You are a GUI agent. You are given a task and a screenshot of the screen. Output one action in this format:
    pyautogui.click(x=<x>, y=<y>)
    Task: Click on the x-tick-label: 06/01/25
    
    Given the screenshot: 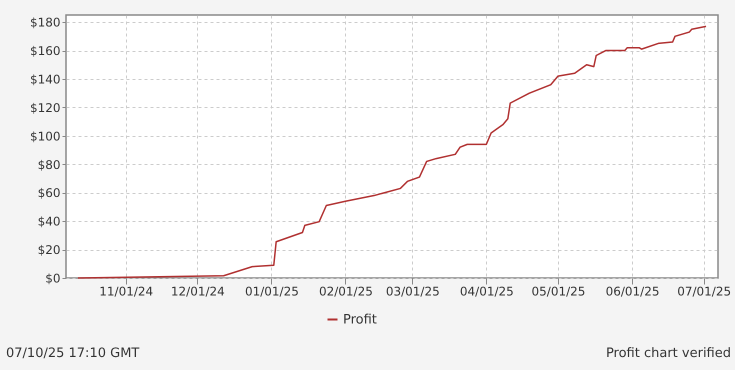 What is the action you would take?
    pyautogui.click(x=633, y=291)
    